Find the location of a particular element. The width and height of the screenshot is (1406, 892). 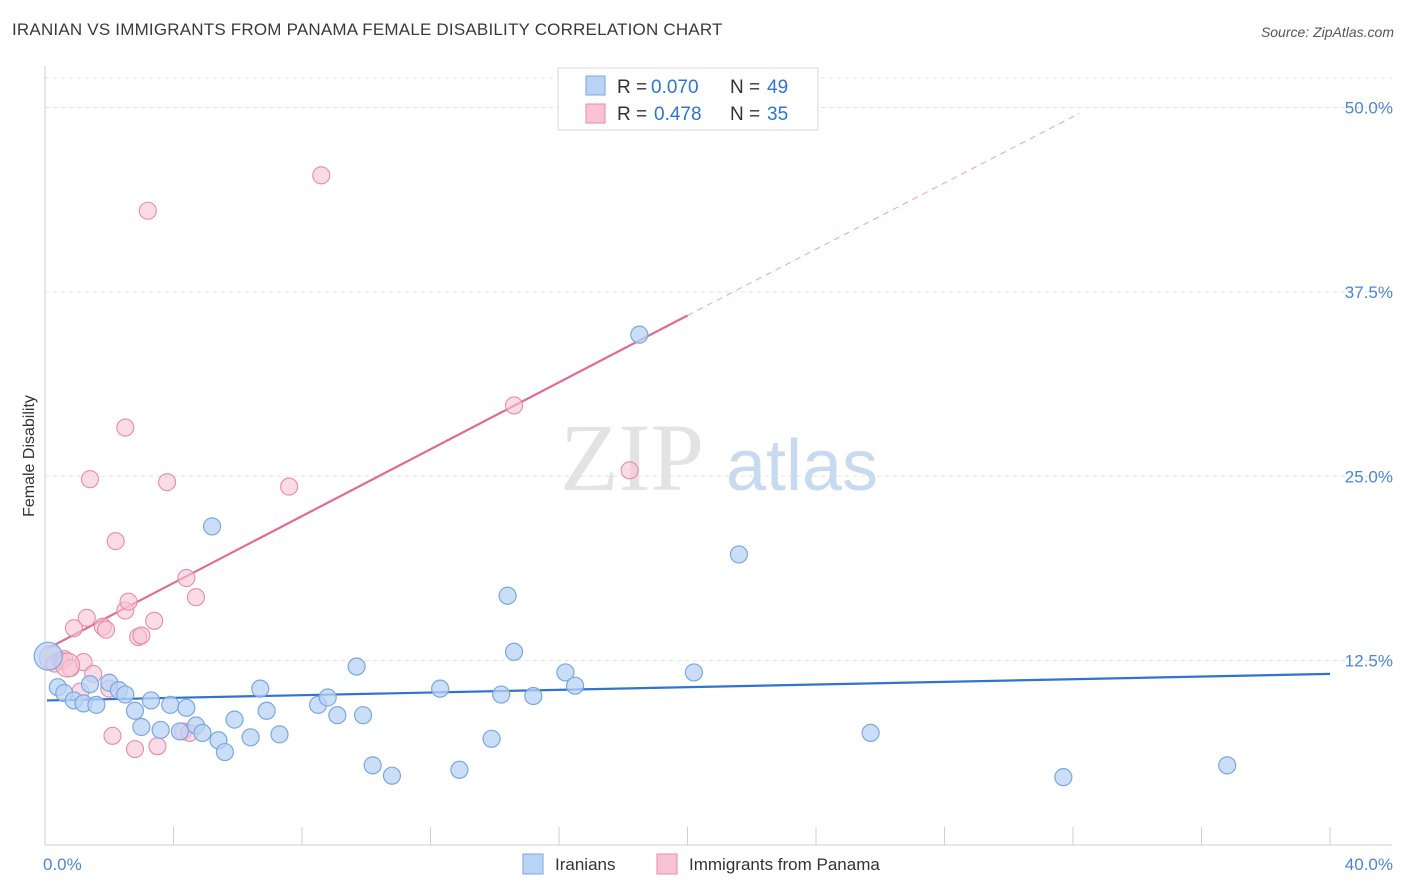

x-tick-labels: 0.0% 40.0% is located at coordinates (718, 864).